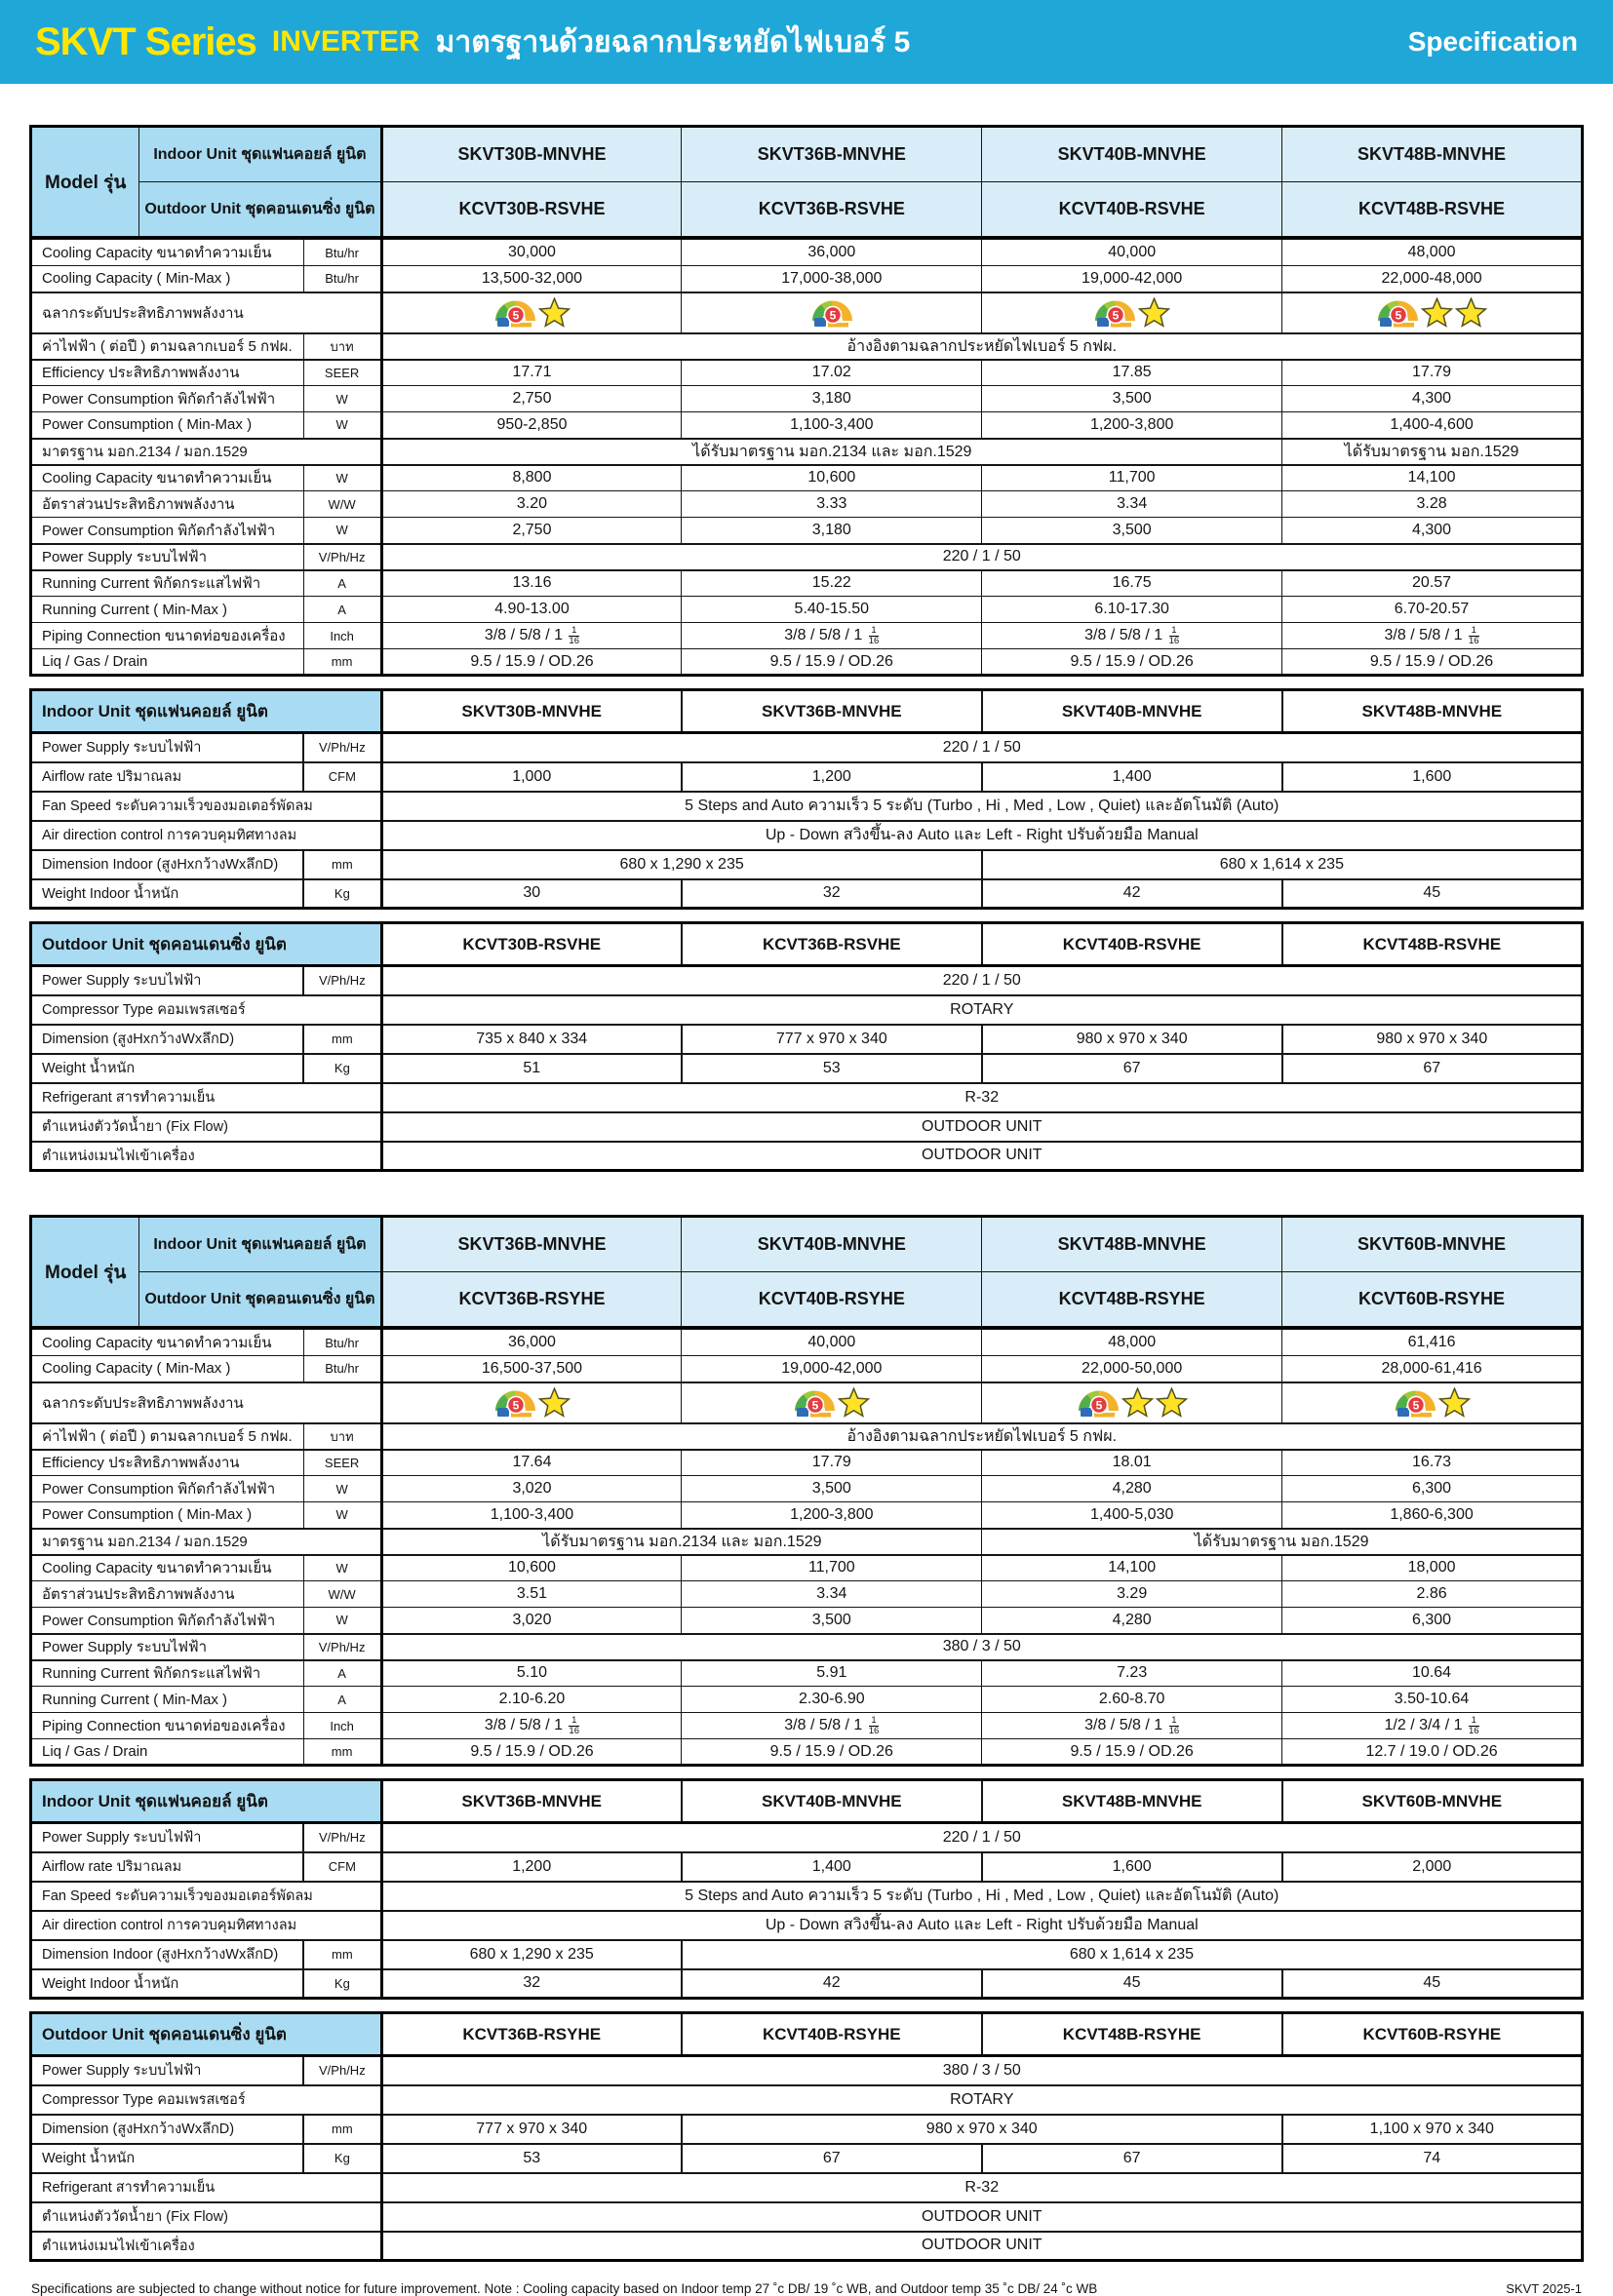 The image size is (1613, 2296). I want to click on row-unit: mm, so click(342, 1752).